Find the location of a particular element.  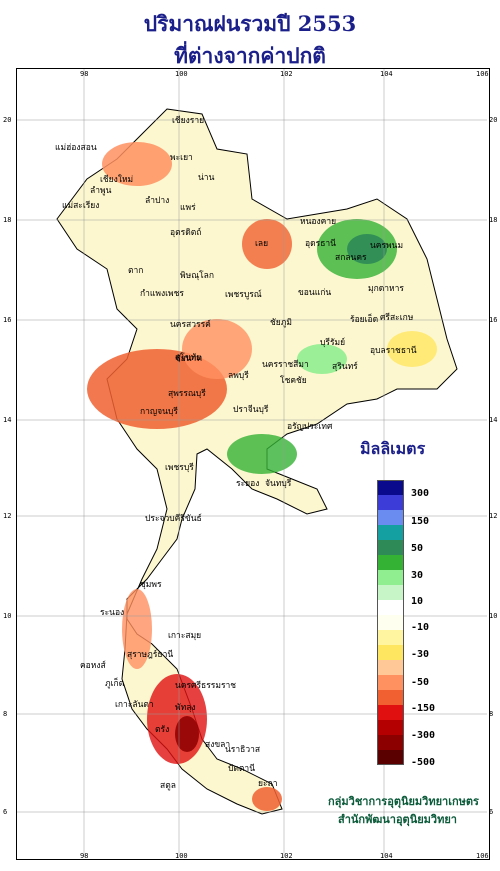

credit-line2: สำนักพัฒนาอุตุนิยมวิทยา is located at coordinates (397, 819).